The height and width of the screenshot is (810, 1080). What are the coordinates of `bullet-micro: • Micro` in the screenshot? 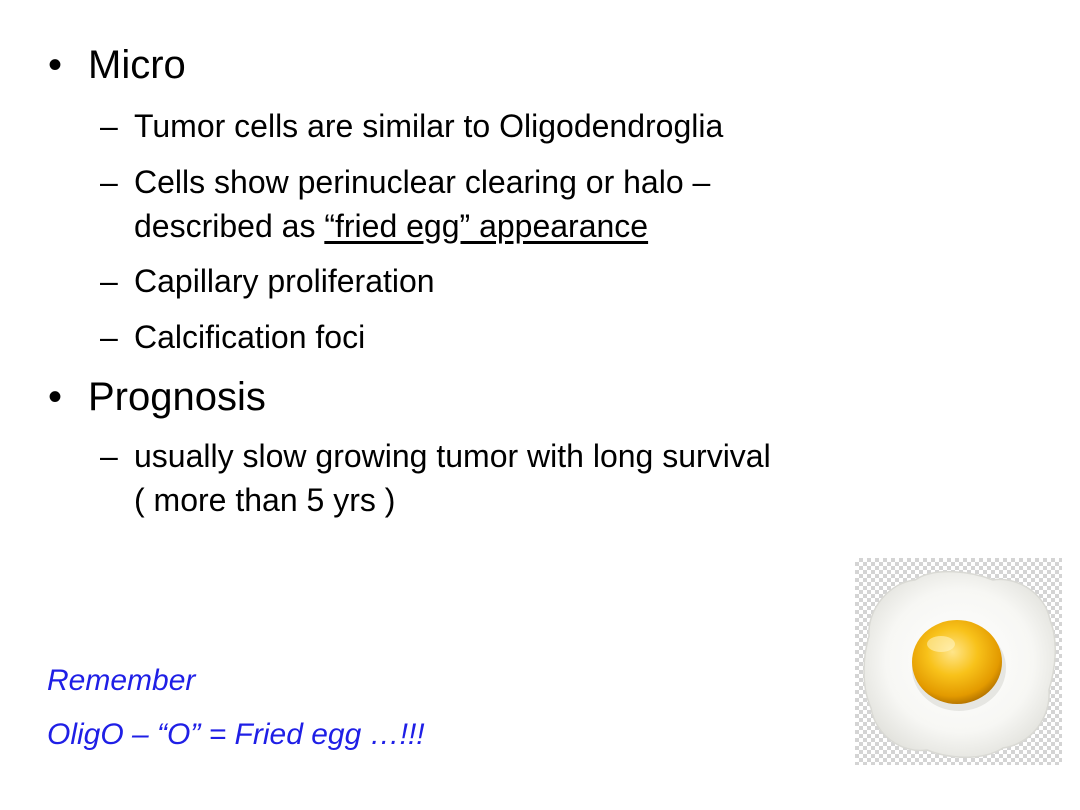 It's located at (117, 65).